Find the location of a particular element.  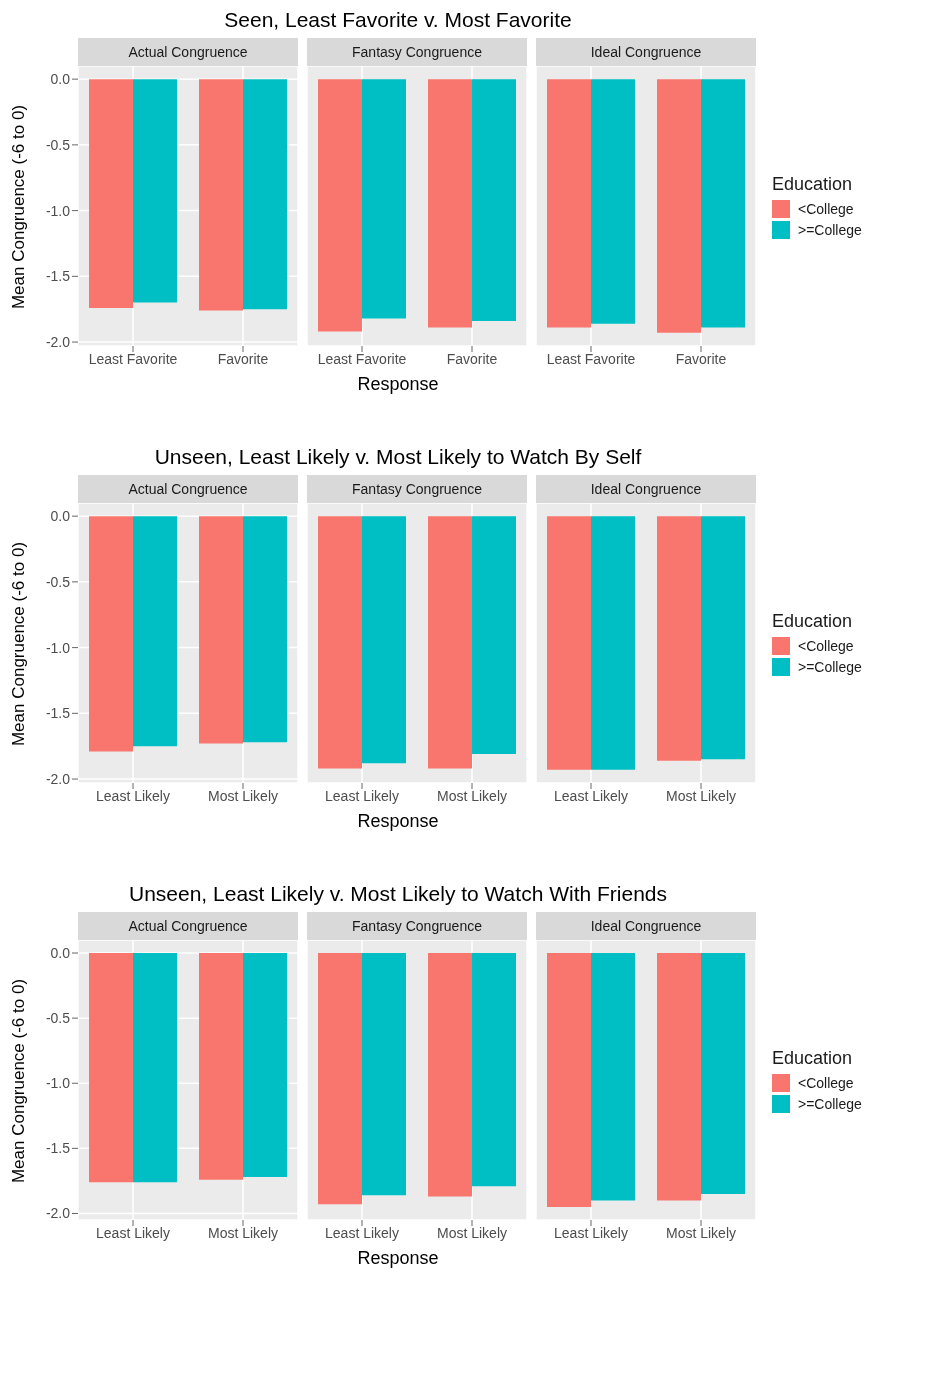

text: Unseen, Least Likely v. Most Likely to Watch By Self is located at coordinates (398, 457).